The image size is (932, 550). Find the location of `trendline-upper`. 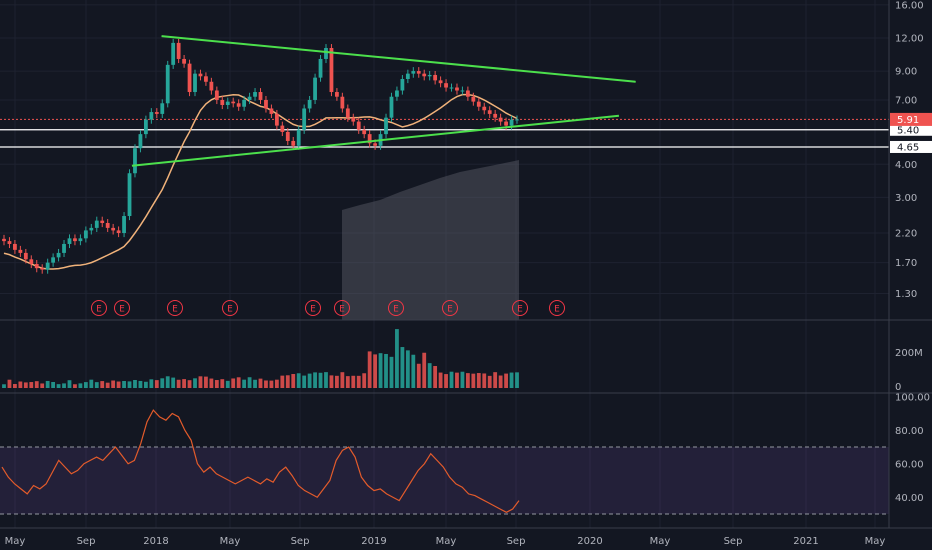

trendline-upper is located at coordinates (398, 59).